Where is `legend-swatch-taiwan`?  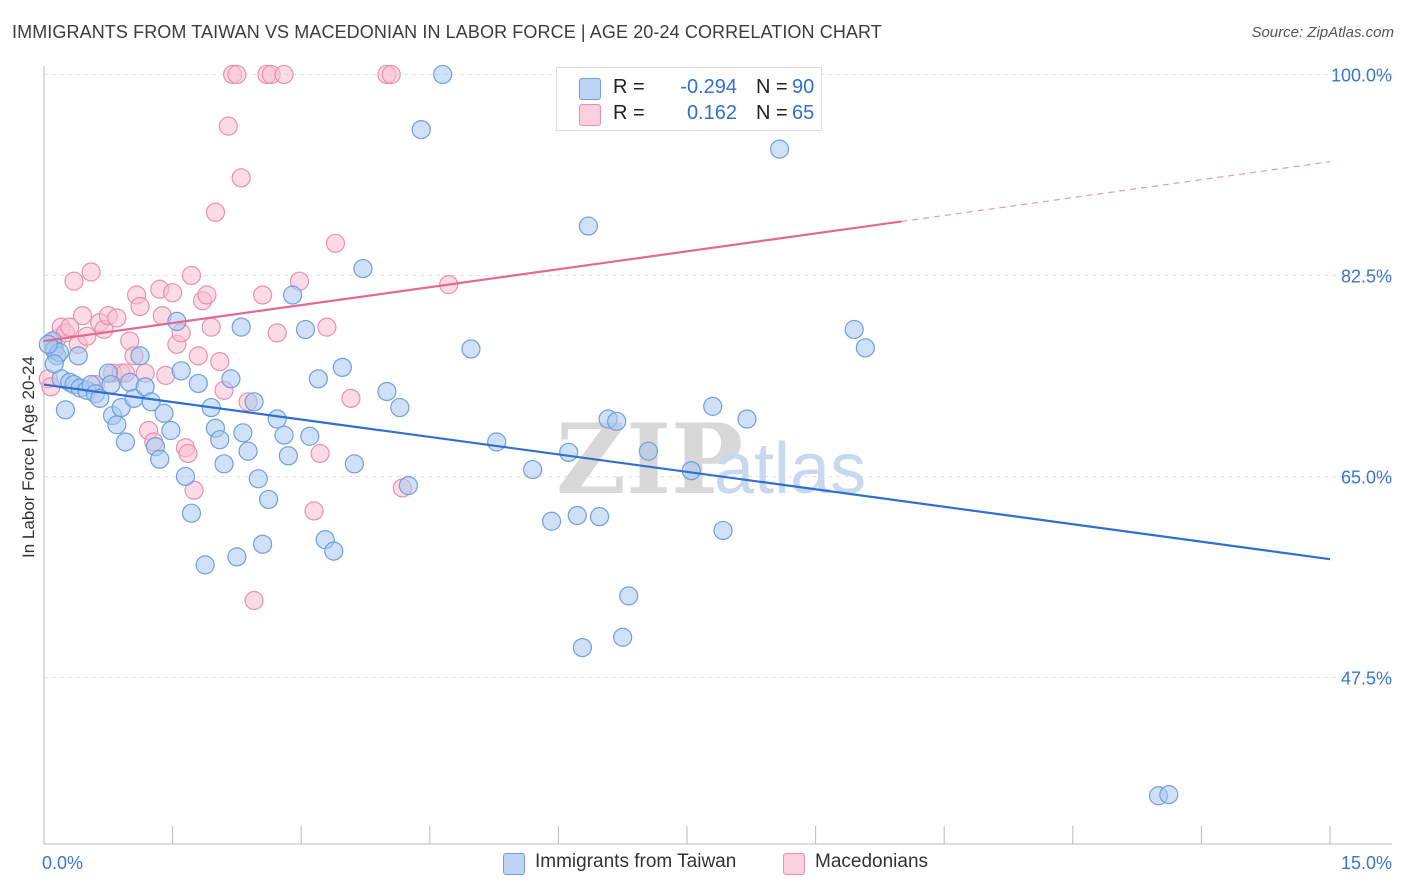
legend-swatch-taiwan is located at coordinates (590, 89).